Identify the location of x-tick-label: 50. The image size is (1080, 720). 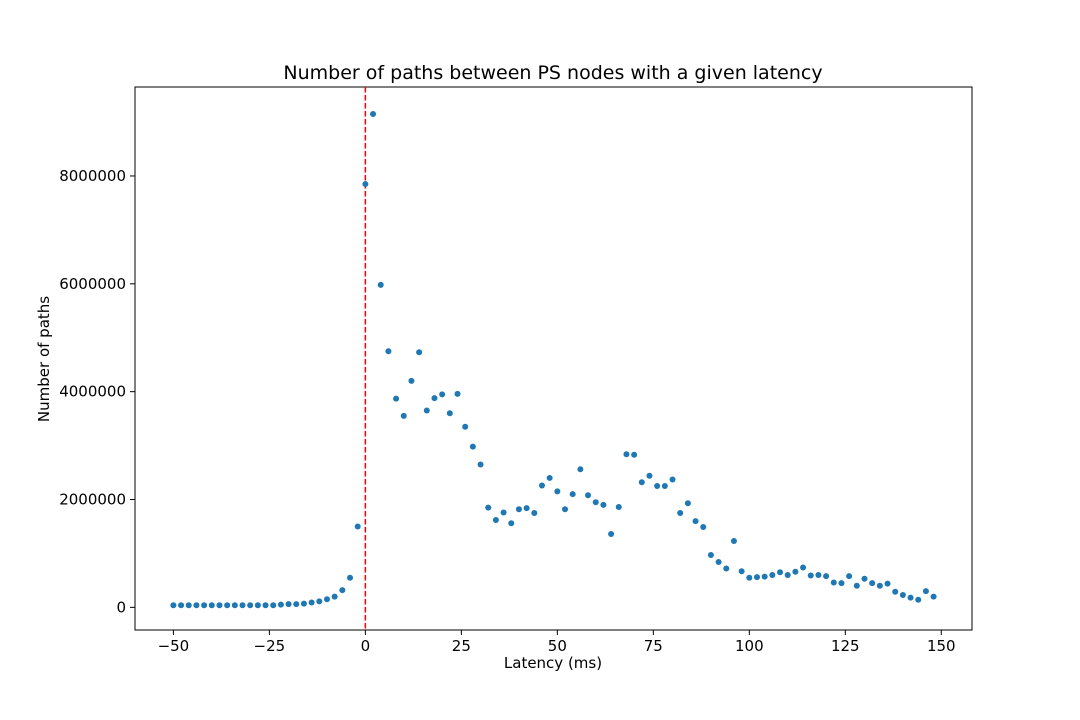
(557, 646).